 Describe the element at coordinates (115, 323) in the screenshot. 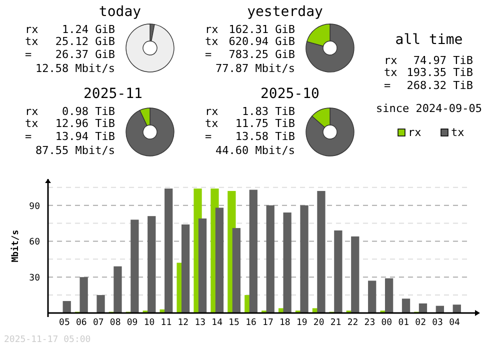

I see `x-tick-label: 08` at that location.